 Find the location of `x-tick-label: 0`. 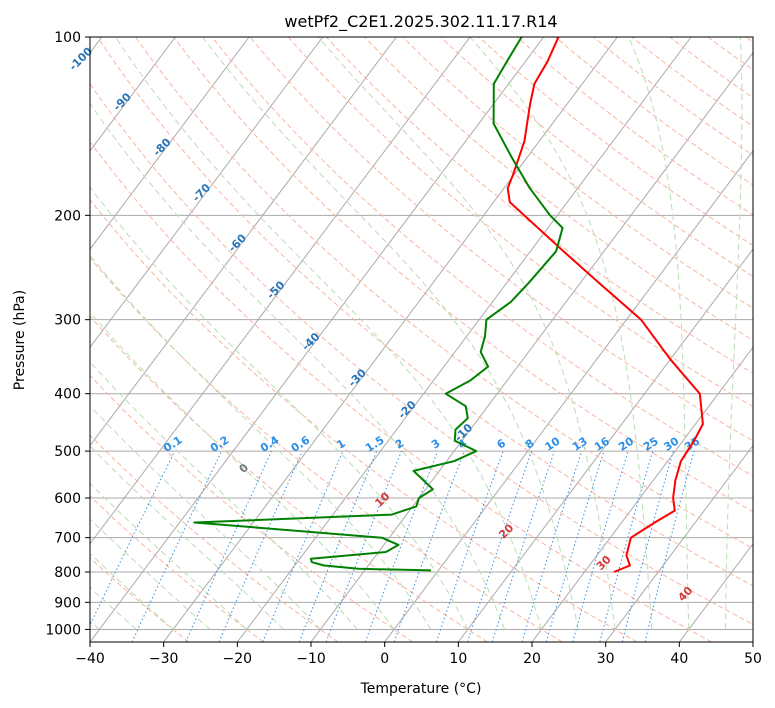

x-tick-label: 0 is located at coordinates (384, 659).